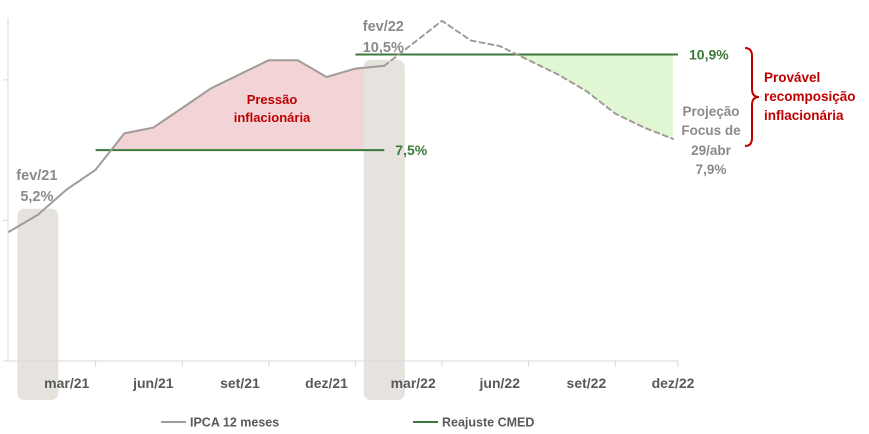 The width and height of the screenshot is (869, 434). I want to click on highlight-value-label: 10,5%, so click(383, 48).